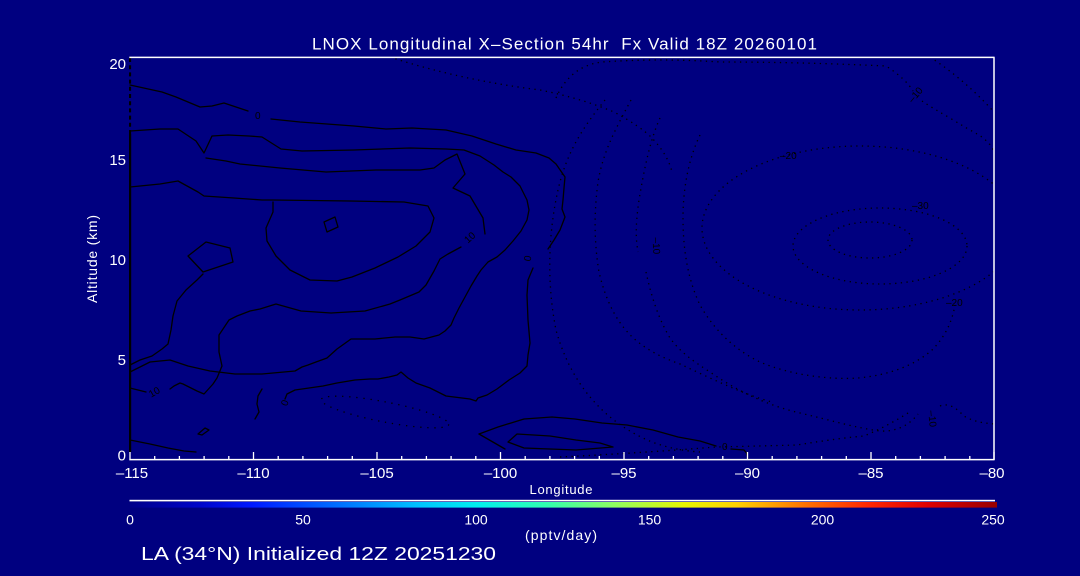 The image size is (1080, 576). Describe the element at coordinates (122, 360) in the screenshot. I see `svg-text: 5` at that location.